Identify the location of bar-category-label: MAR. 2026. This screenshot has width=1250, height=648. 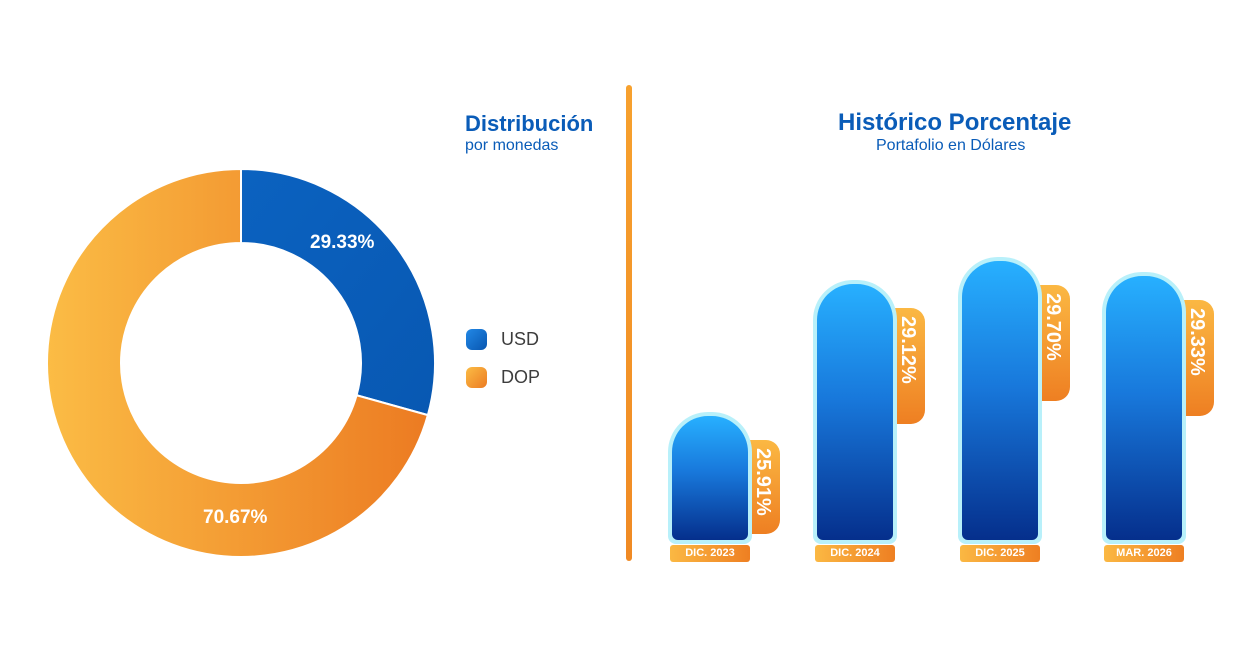
(1144, 553).